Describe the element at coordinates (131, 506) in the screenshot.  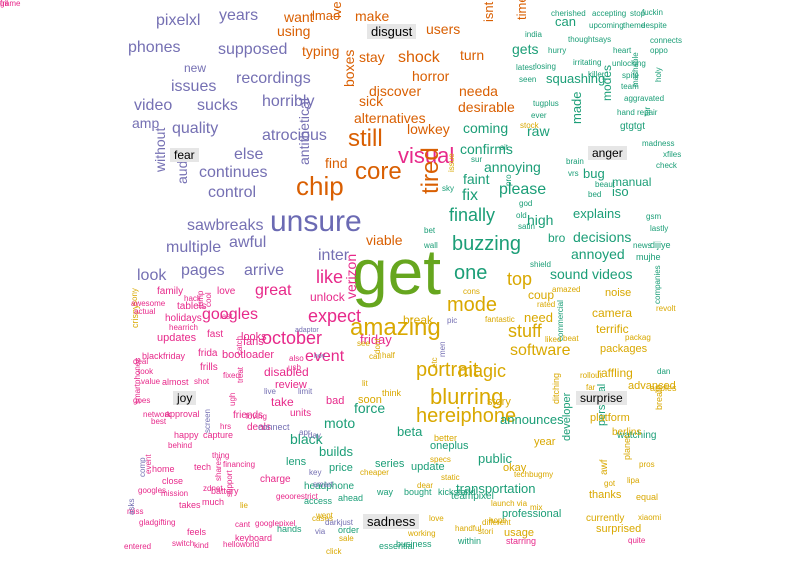
I see `cloud-word: asks` at that location.